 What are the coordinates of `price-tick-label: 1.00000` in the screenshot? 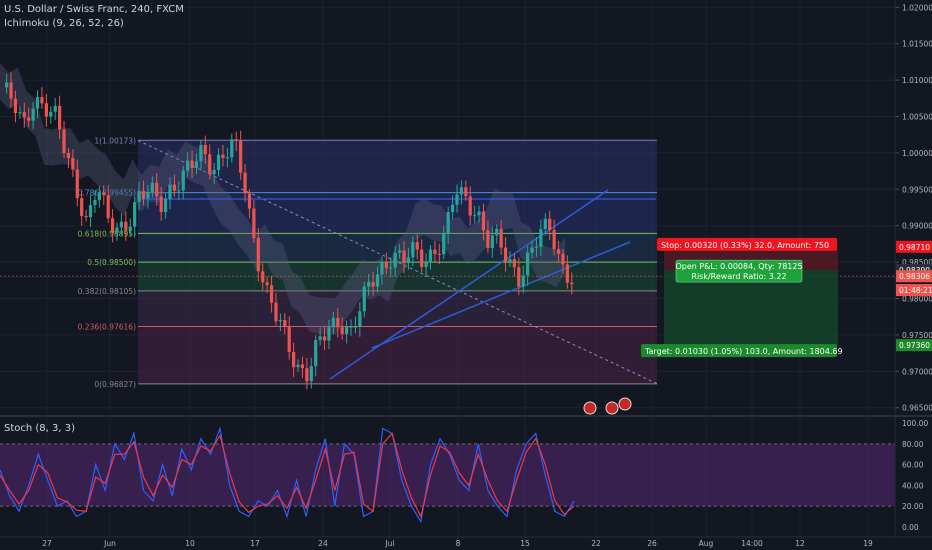 It's located at (917, 153).